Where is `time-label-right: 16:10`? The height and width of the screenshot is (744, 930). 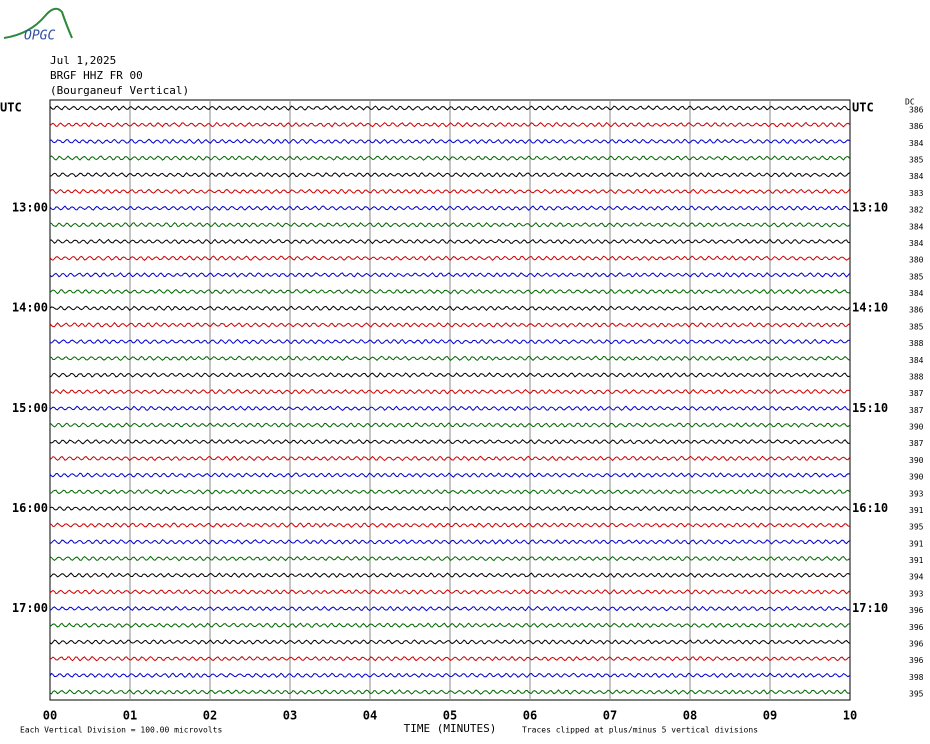 time-label-right: 16:10 is located at coordinates (870, 508).